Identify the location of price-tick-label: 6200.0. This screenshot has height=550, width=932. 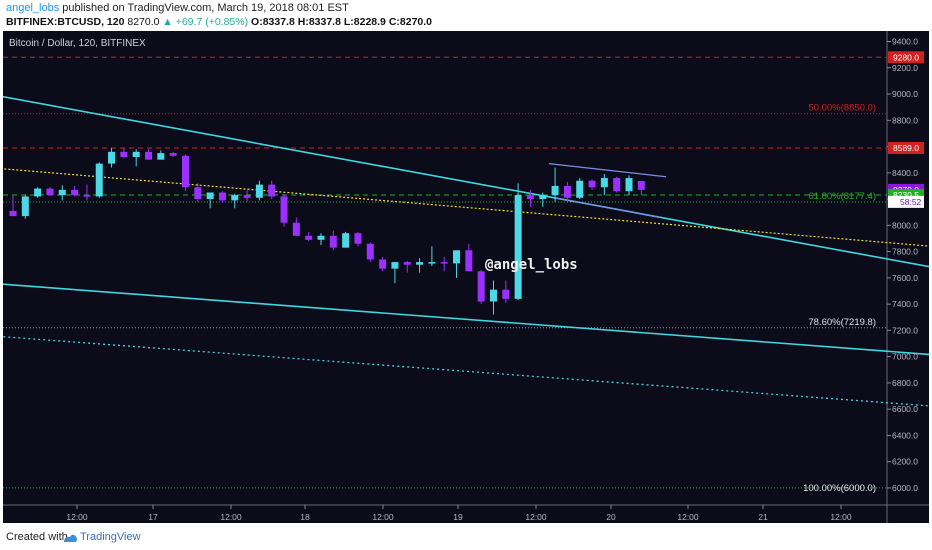
(905, 462).